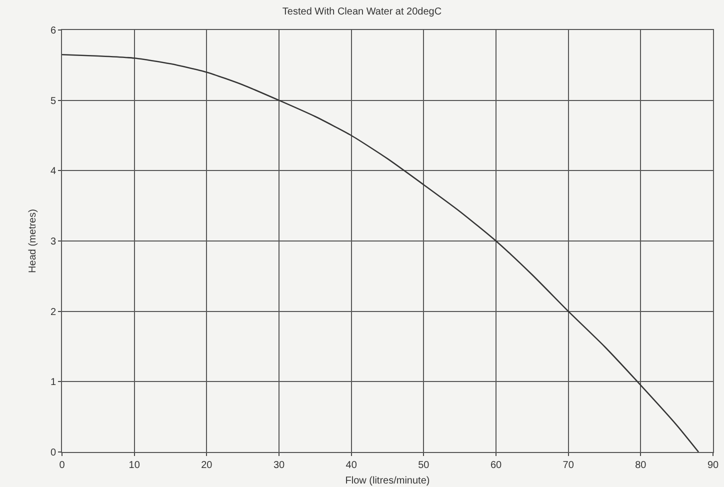  Describe the element at coordinates (387, 481) in the screenshot. I see `x-axis-title: Flow (litres/minute)` at that location.